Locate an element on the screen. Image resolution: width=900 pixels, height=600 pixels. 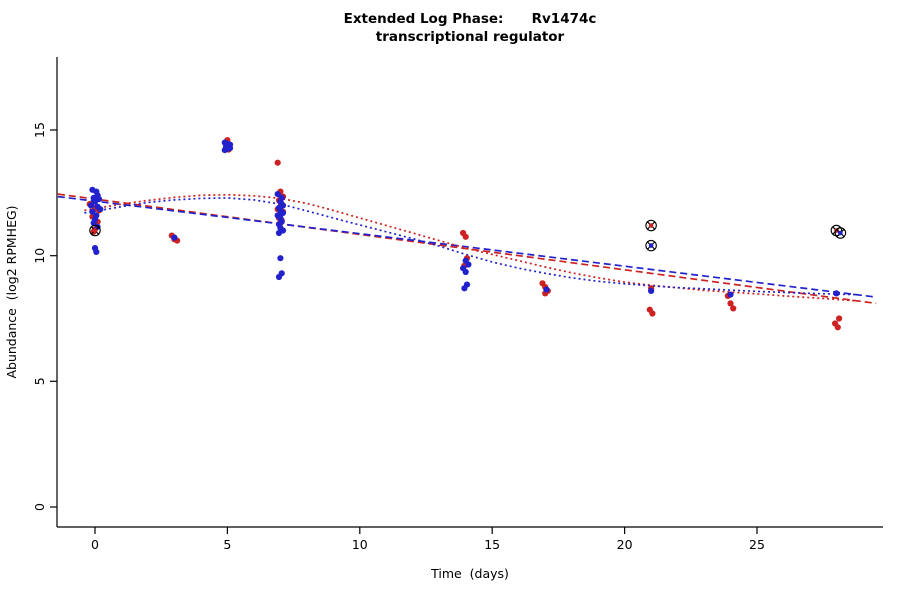
y-axis-label: Abundance (log2 RPMHEG) is located at coordinates (11, 292).